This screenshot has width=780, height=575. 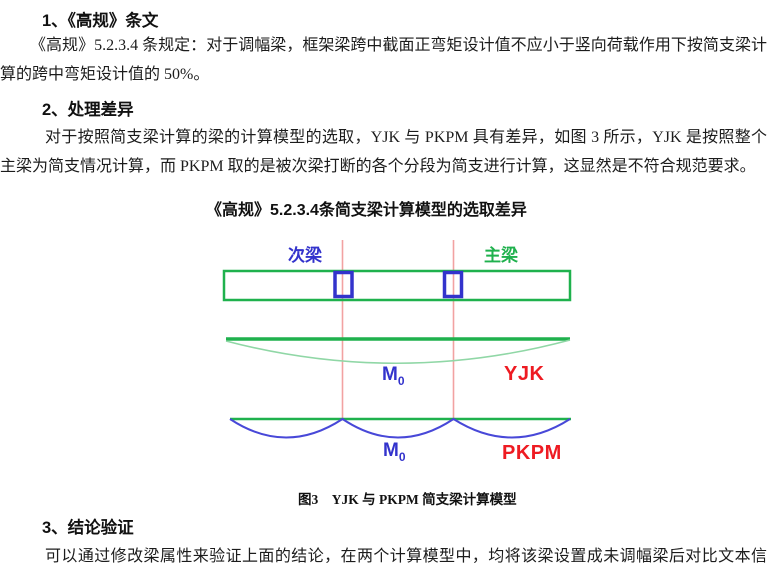 What do you see at coordinates (88, 528) in the screenshot?
I see `section-3-heading: 3、结论验证` at bounding box center [88, 528].